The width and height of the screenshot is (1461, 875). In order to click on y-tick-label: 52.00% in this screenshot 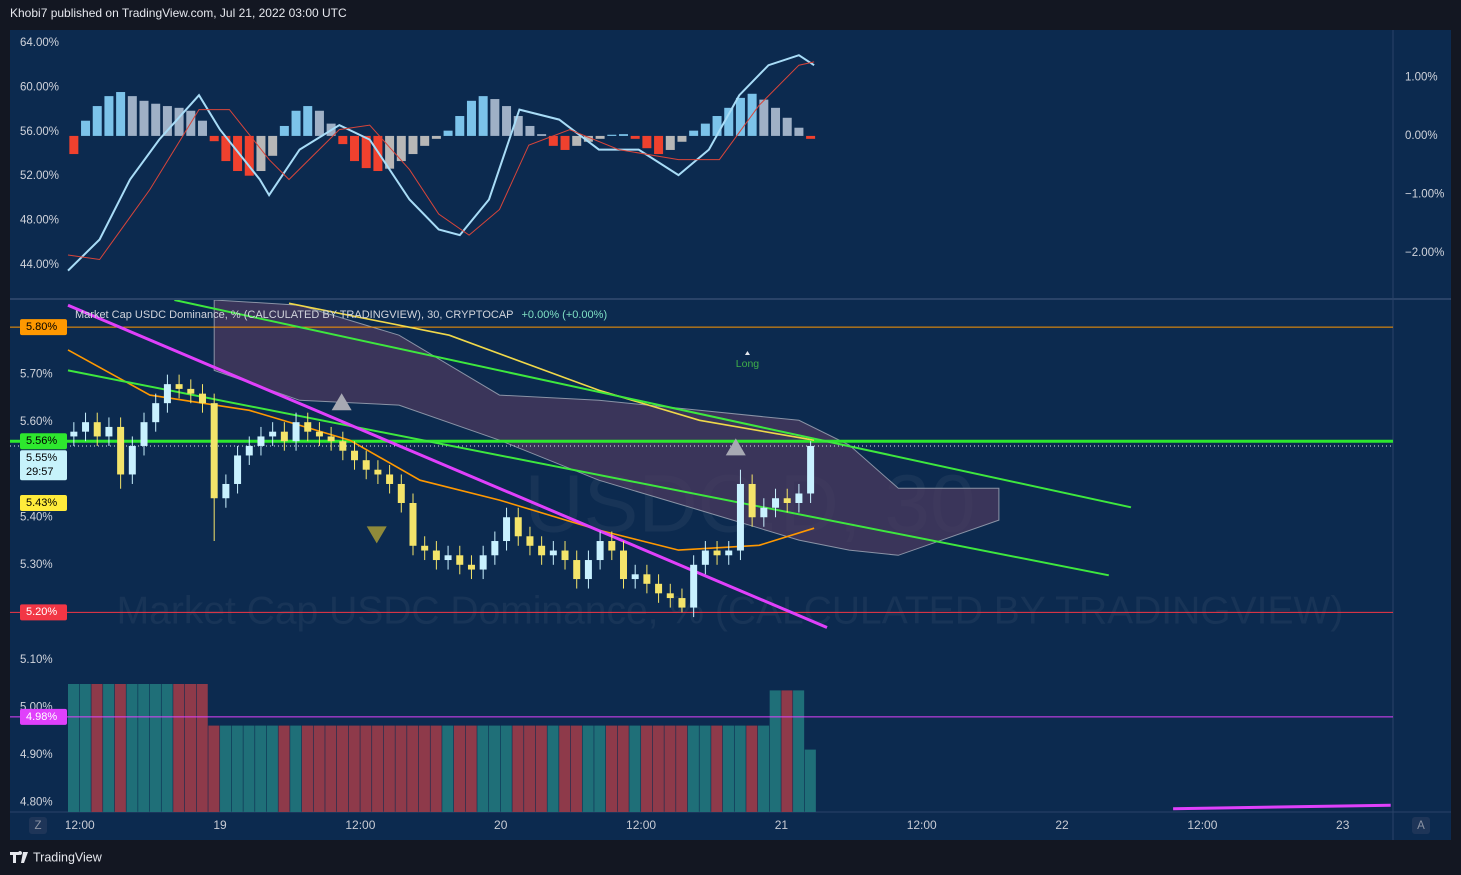, I will do `click(39, 176)`.